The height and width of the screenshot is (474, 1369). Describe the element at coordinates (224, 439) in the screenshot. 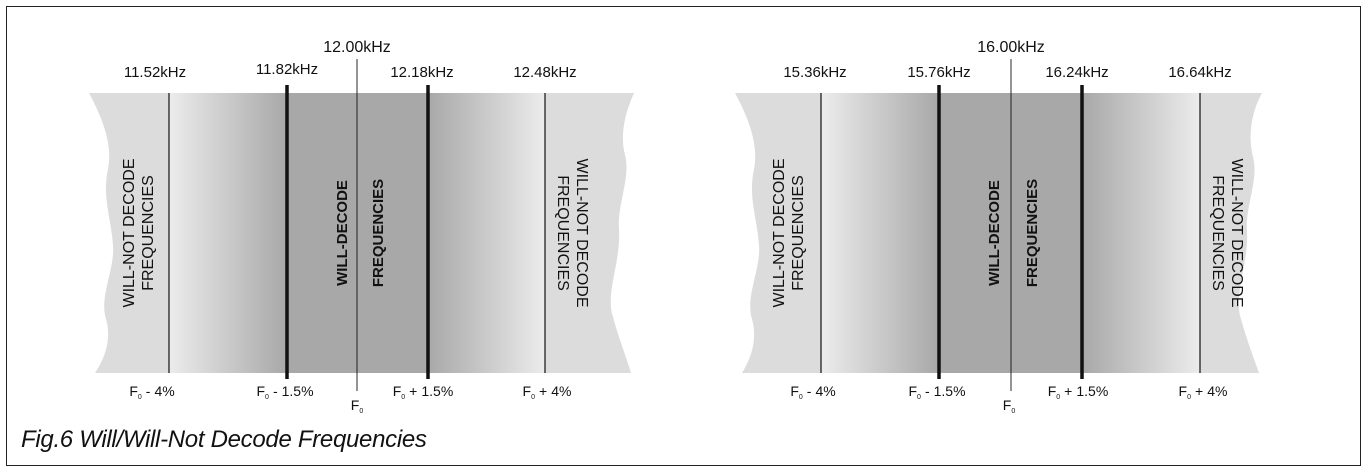

I see `figure-caption: Fig.6 Will/Will-Not Decode Frequencies` at that location.